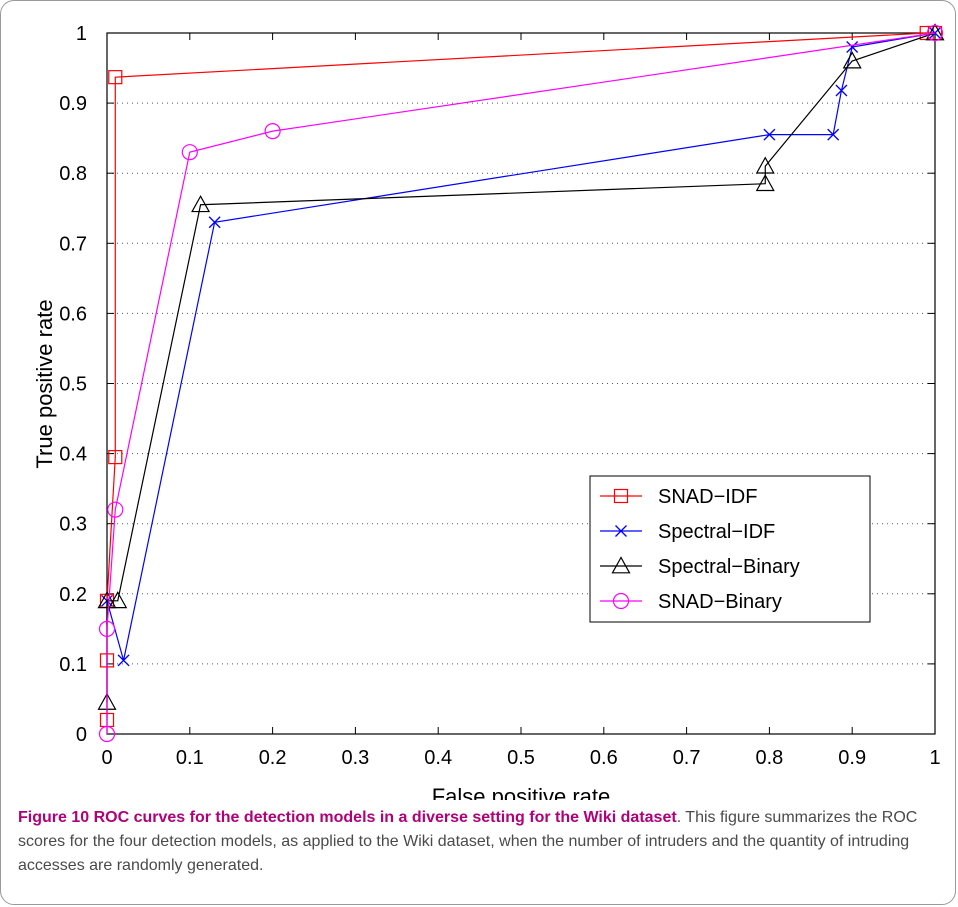 The image size is (958, 907). Describe the element at coordinates (273, 758) in the screenshot. I see `x-tick-label: 0.2` at that location.